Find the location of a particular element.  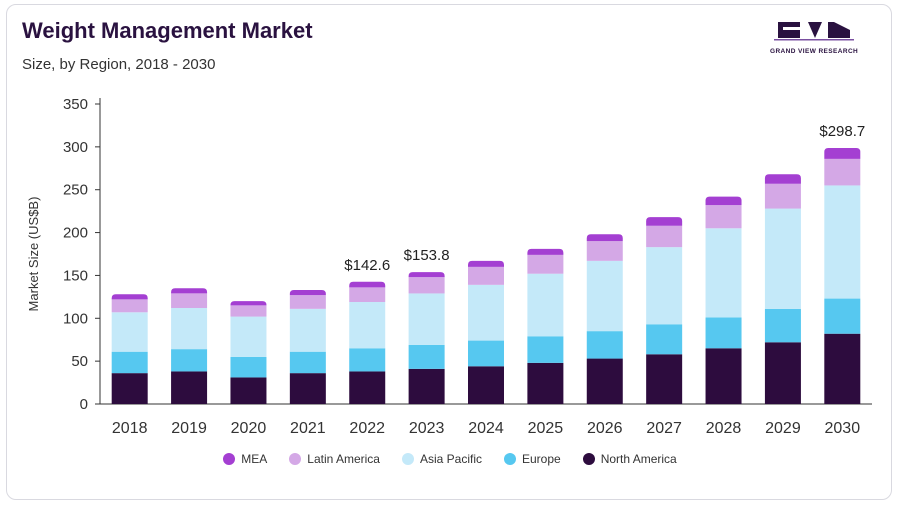

chart-subtitle: Size, by Region, 2018 - 2030 is located at coordinates (119, 64).